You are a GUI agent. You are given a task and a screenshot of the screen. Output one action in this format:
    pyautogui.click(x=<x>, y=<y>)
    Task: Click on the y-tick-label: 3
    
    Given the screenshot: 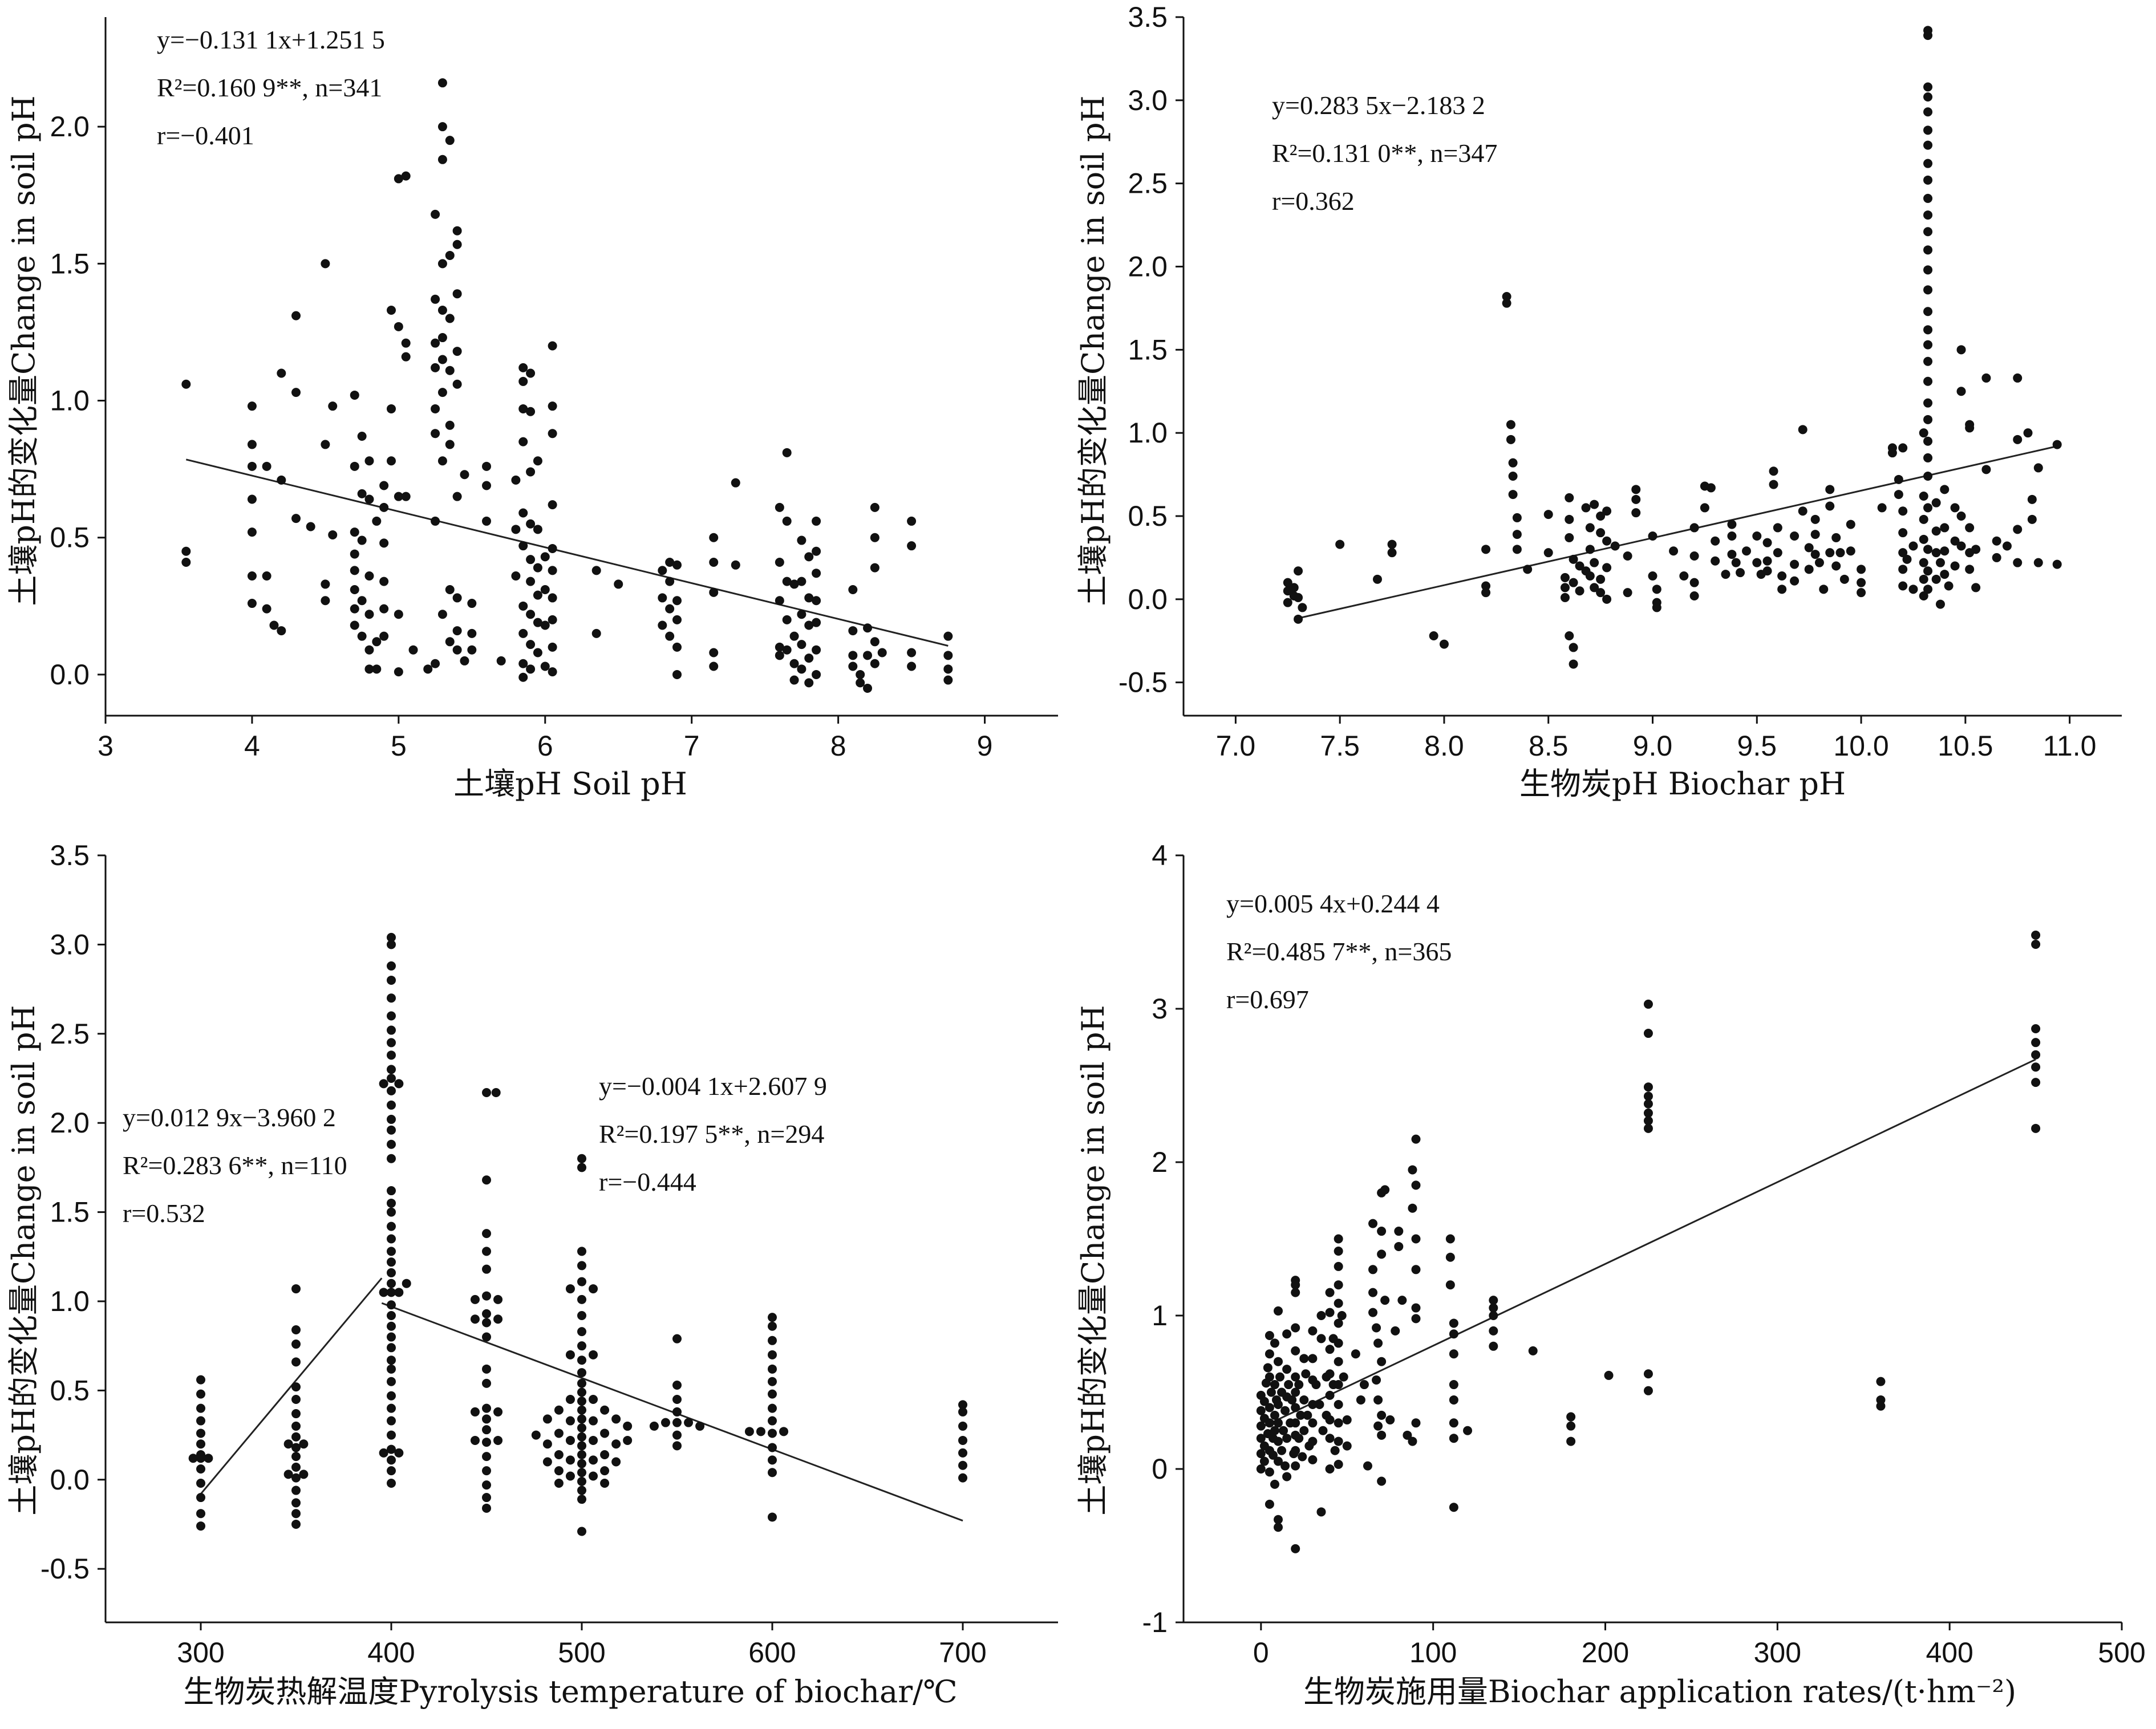 What is the action you would take?
    pyautogui.click(x=1160, y=1009)
    